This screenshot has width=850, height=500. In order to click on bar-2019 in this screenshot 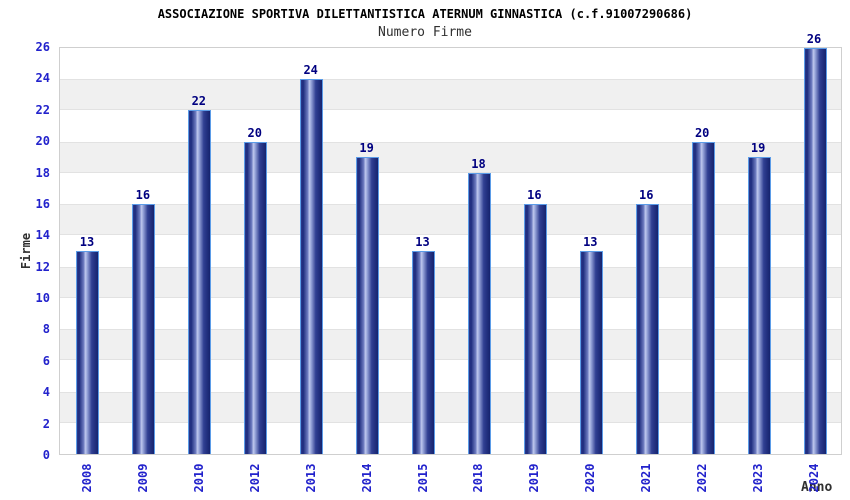, I will do `click(535, 329)`.